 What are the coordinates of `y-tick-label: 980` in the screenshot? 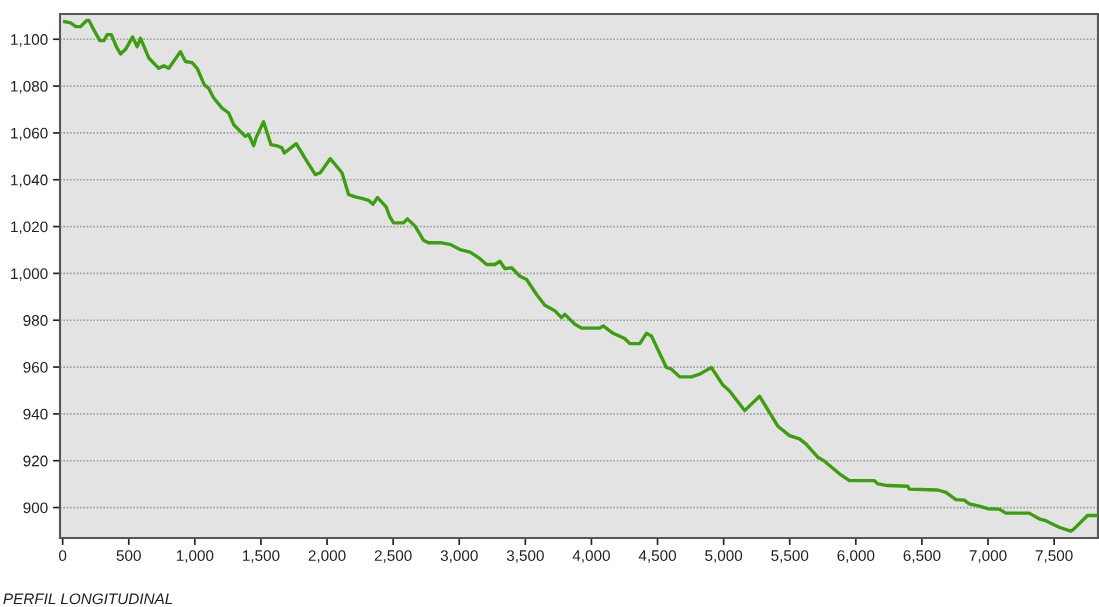 It's located at (35, 320).